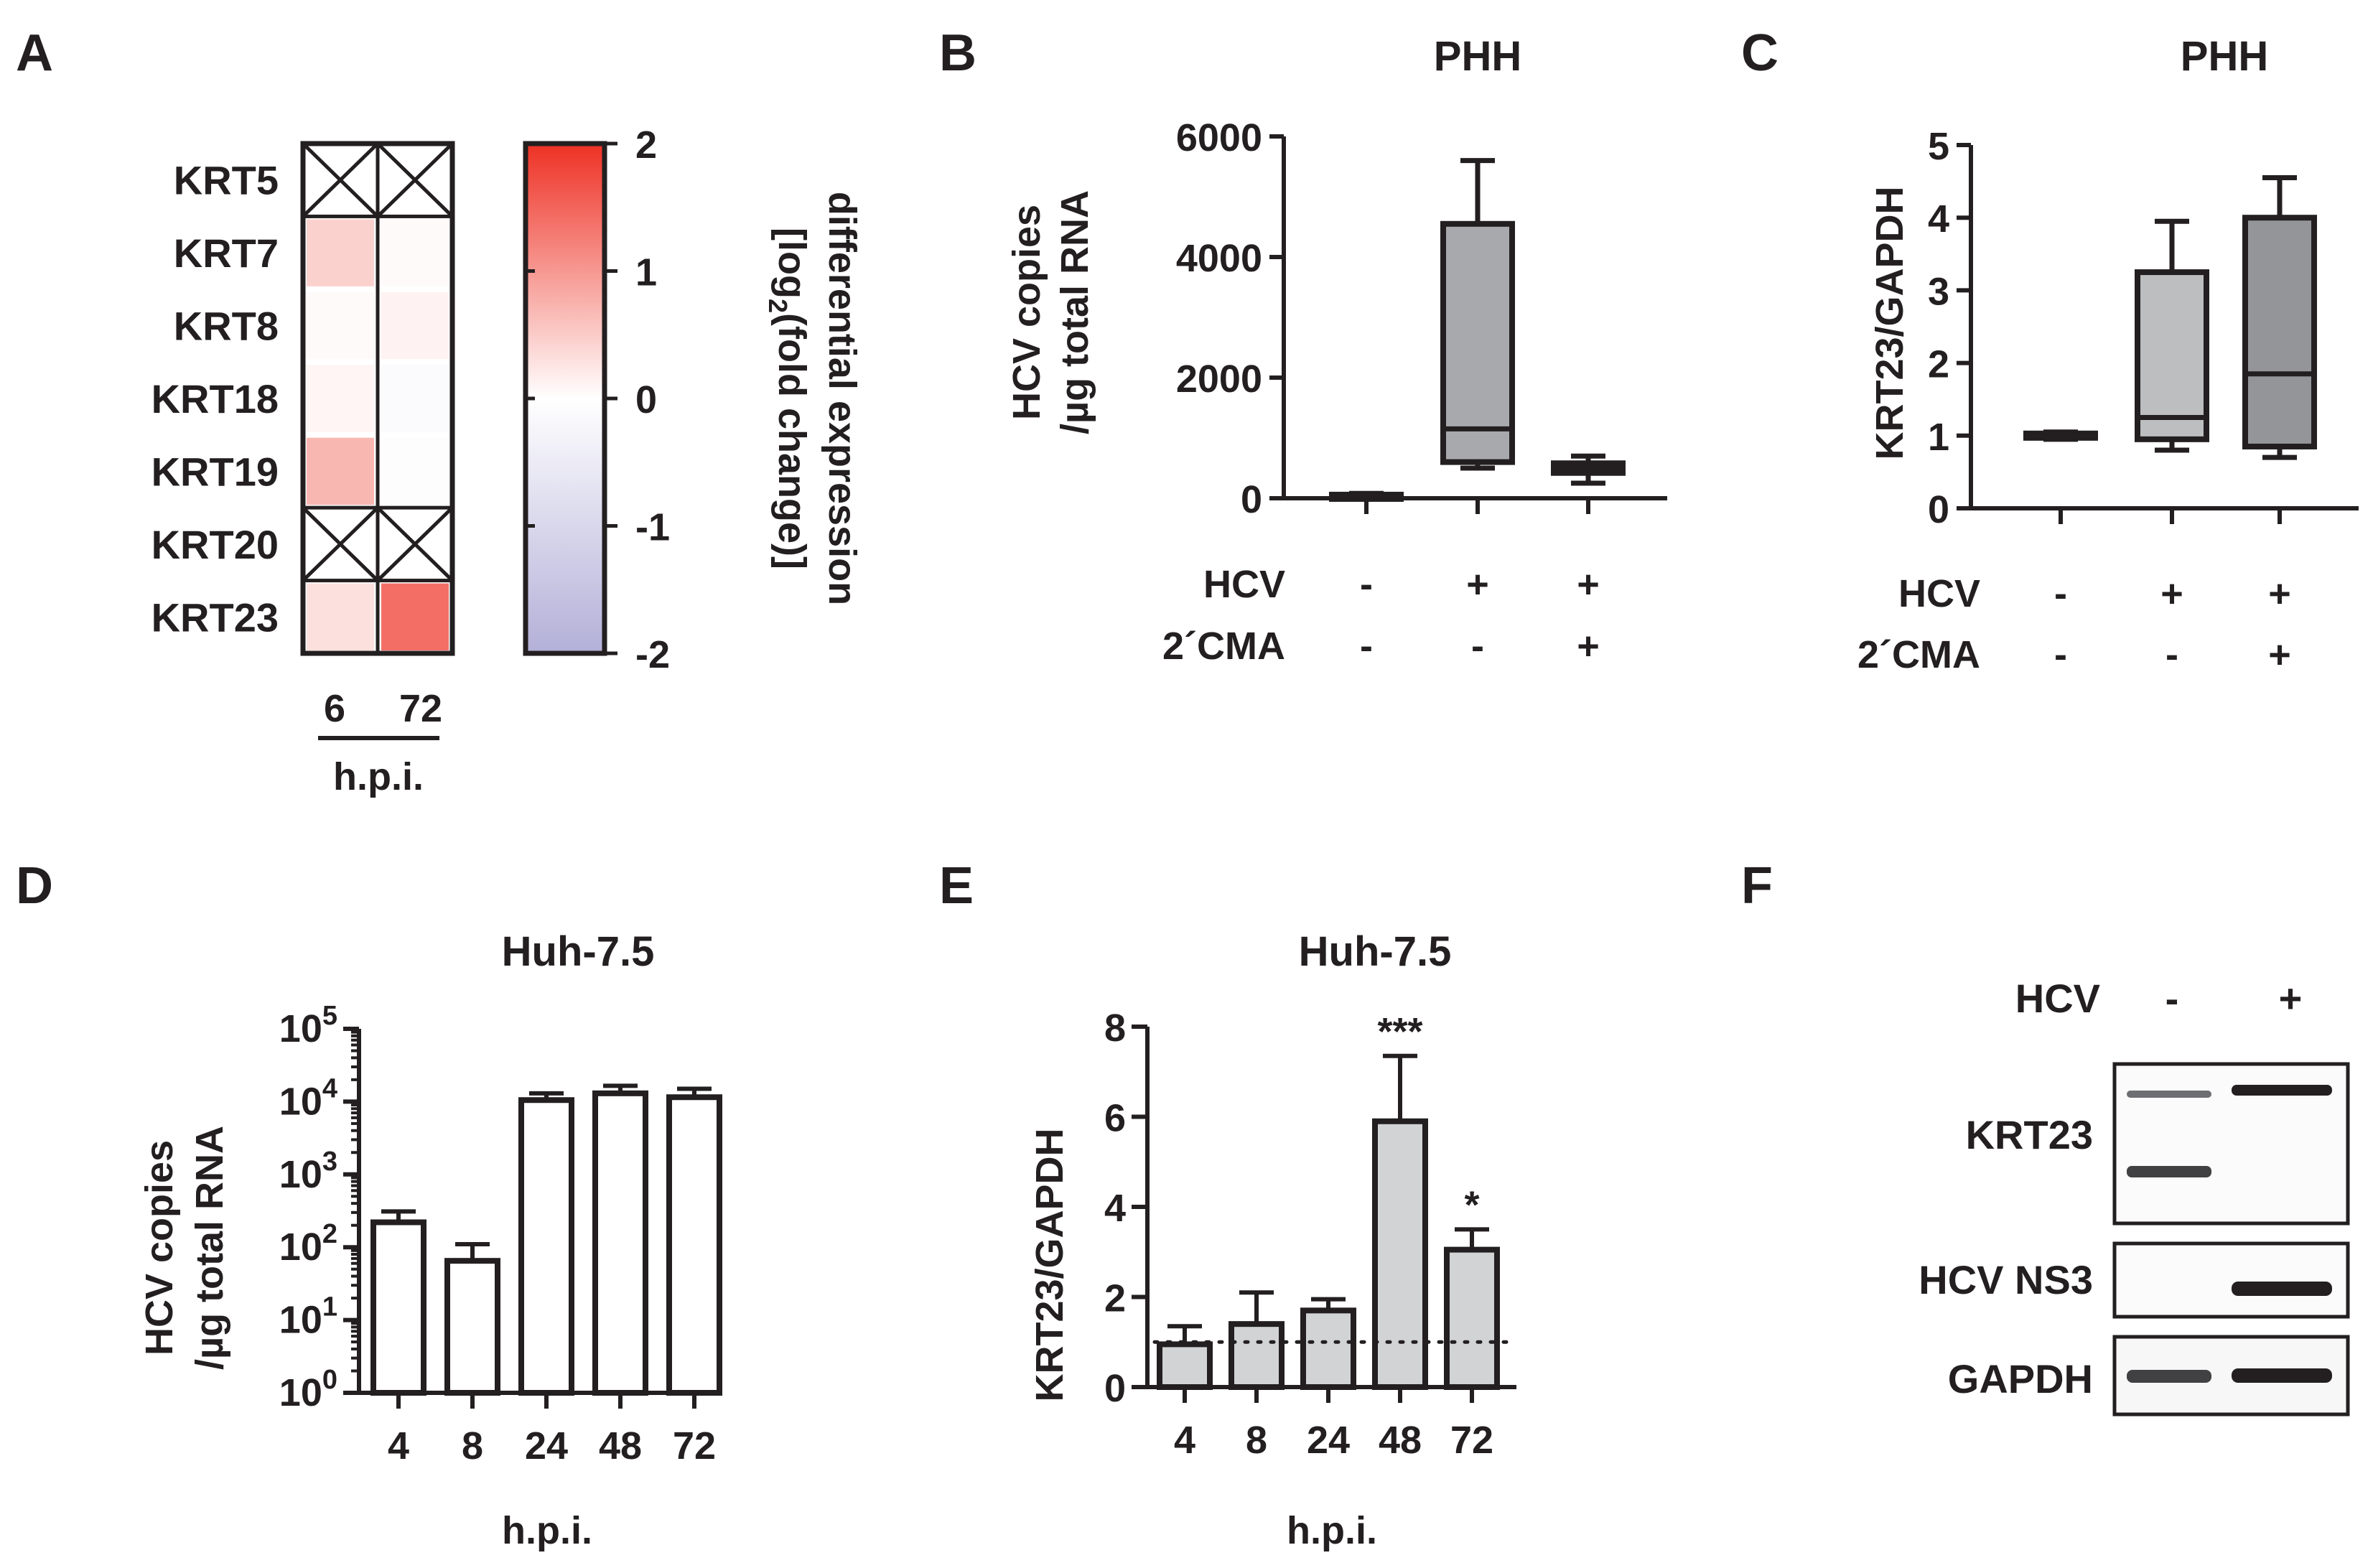 The height and width of the screenshot is (1568, 2373). Describe the element at coordinates (652, 654) in the screenshot. I see `colorbar-tick-label: -2` at that location.